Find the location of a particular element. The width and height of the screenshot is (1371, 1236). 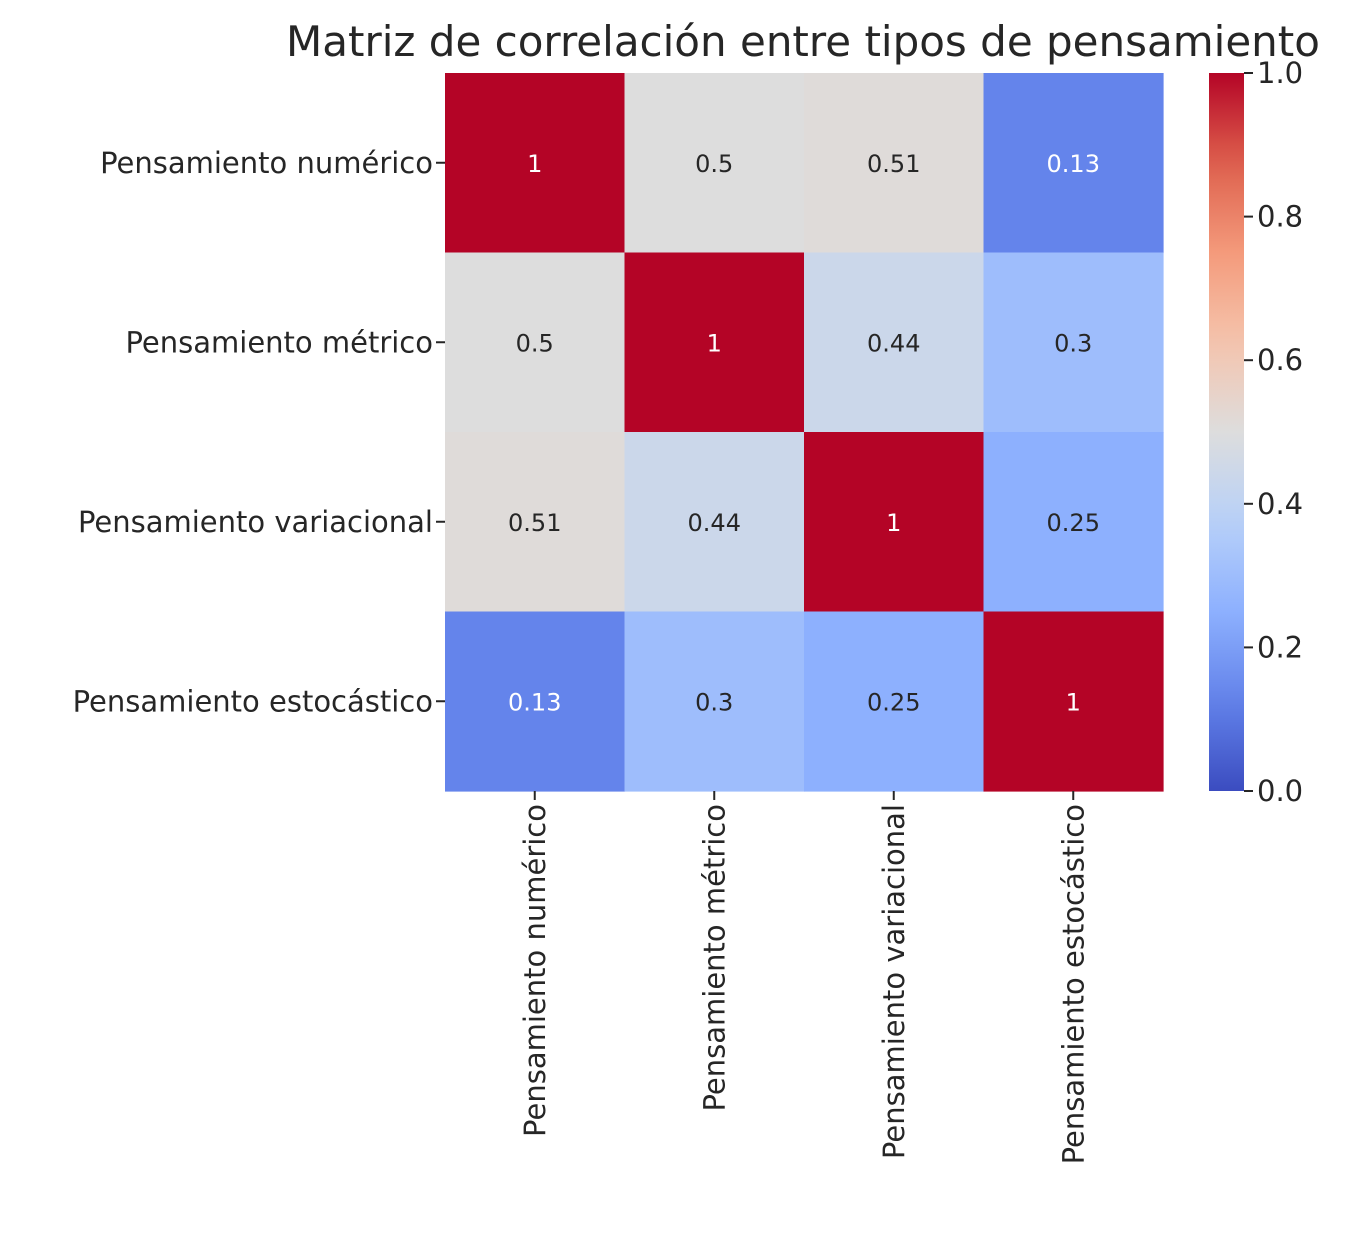

colorbar-tick-label-0: 0.0 is located at coordinates (1280, 791).